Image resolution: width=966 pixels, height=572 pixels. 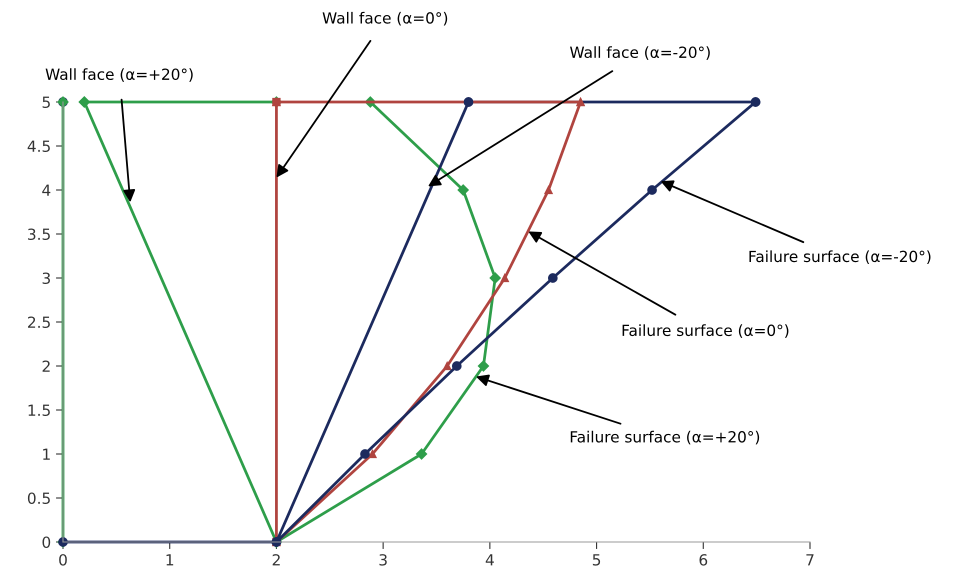 What do you see at coordinates (665, 437) in the screenshot?
I see `annotation: Failure surface (α=+20°)` at bounding box center [665, 437].